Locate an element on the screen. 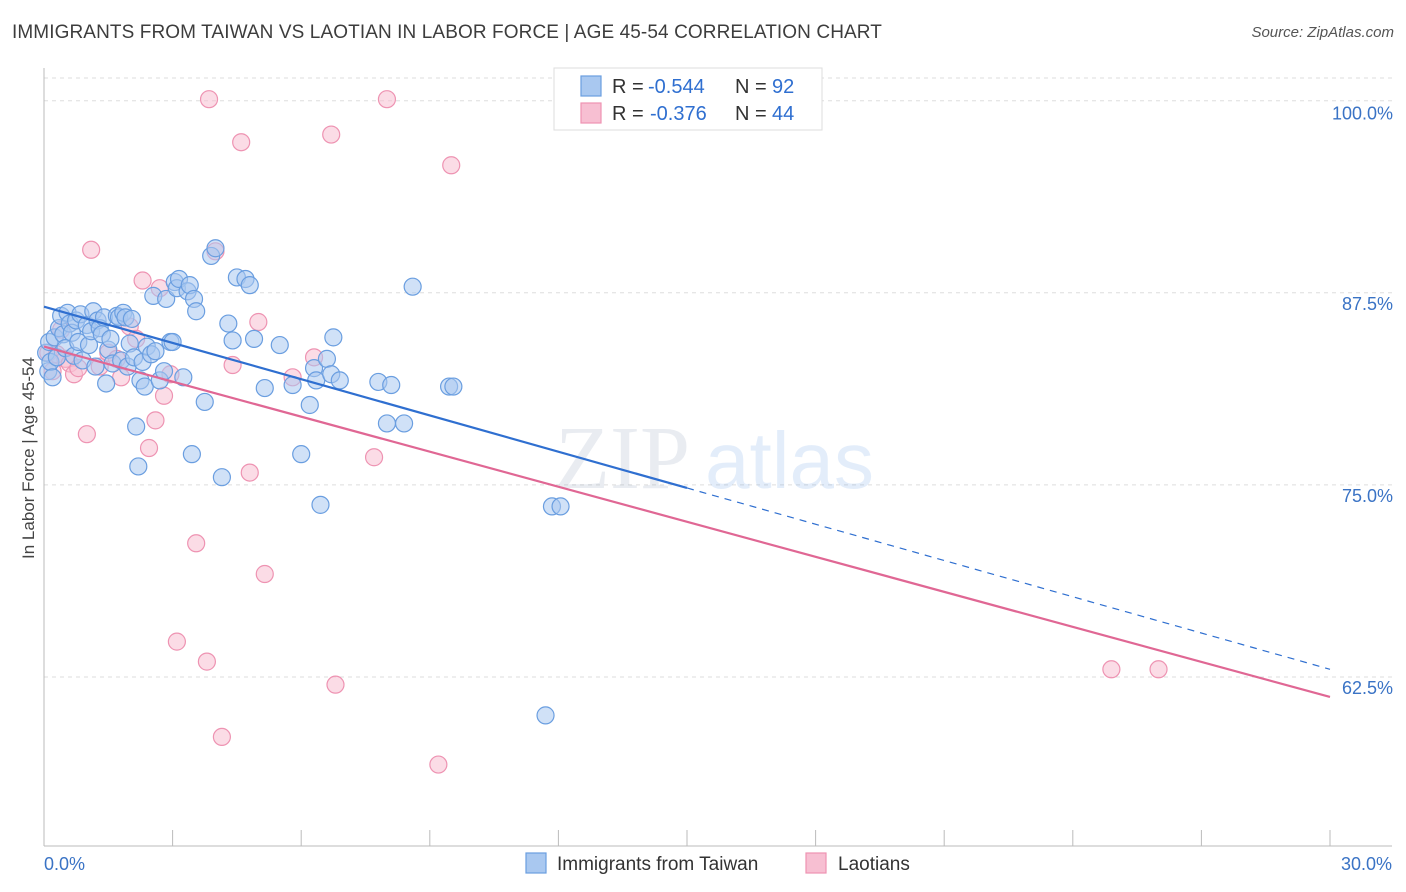 The width and height of the screenshot is (1406, 892). watermark: ZIP atlas is located at coordinates (714, 458).